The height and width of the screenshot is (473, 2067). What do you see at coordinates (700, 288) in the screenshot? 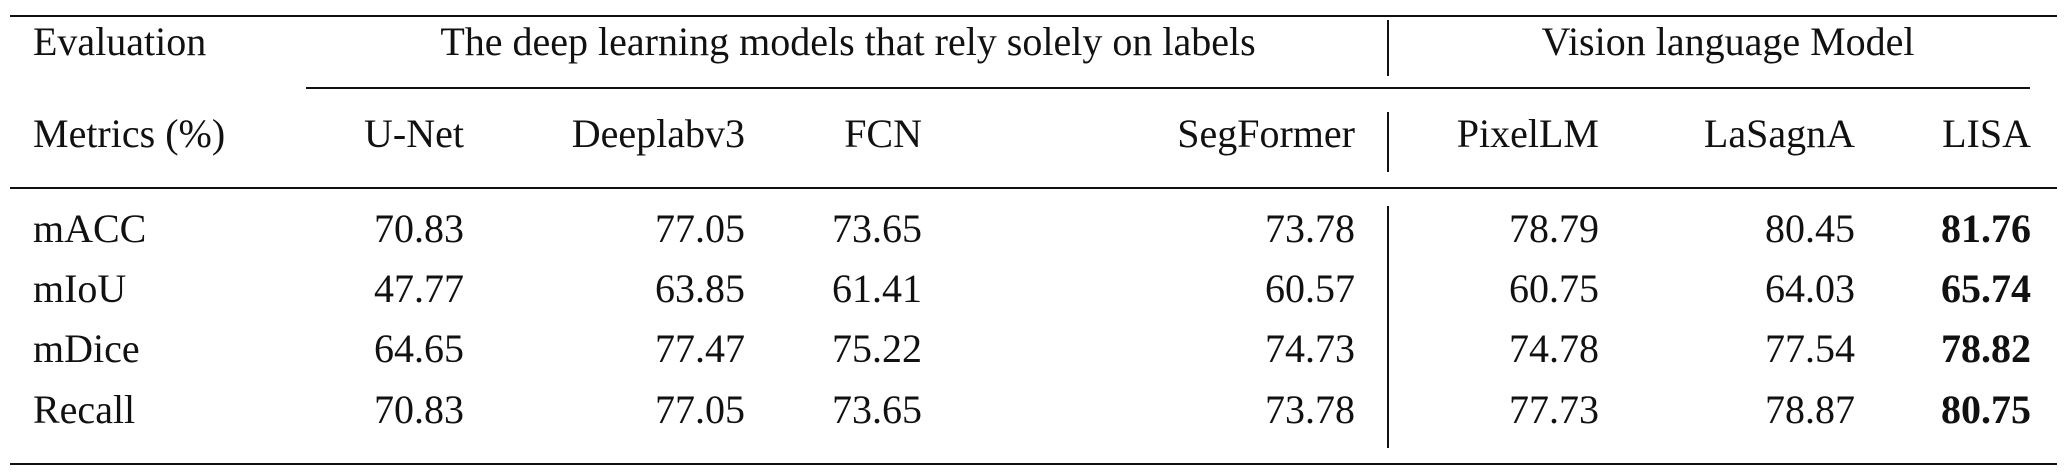
I see `cell: 63.85` at bounding box center [700, 288].